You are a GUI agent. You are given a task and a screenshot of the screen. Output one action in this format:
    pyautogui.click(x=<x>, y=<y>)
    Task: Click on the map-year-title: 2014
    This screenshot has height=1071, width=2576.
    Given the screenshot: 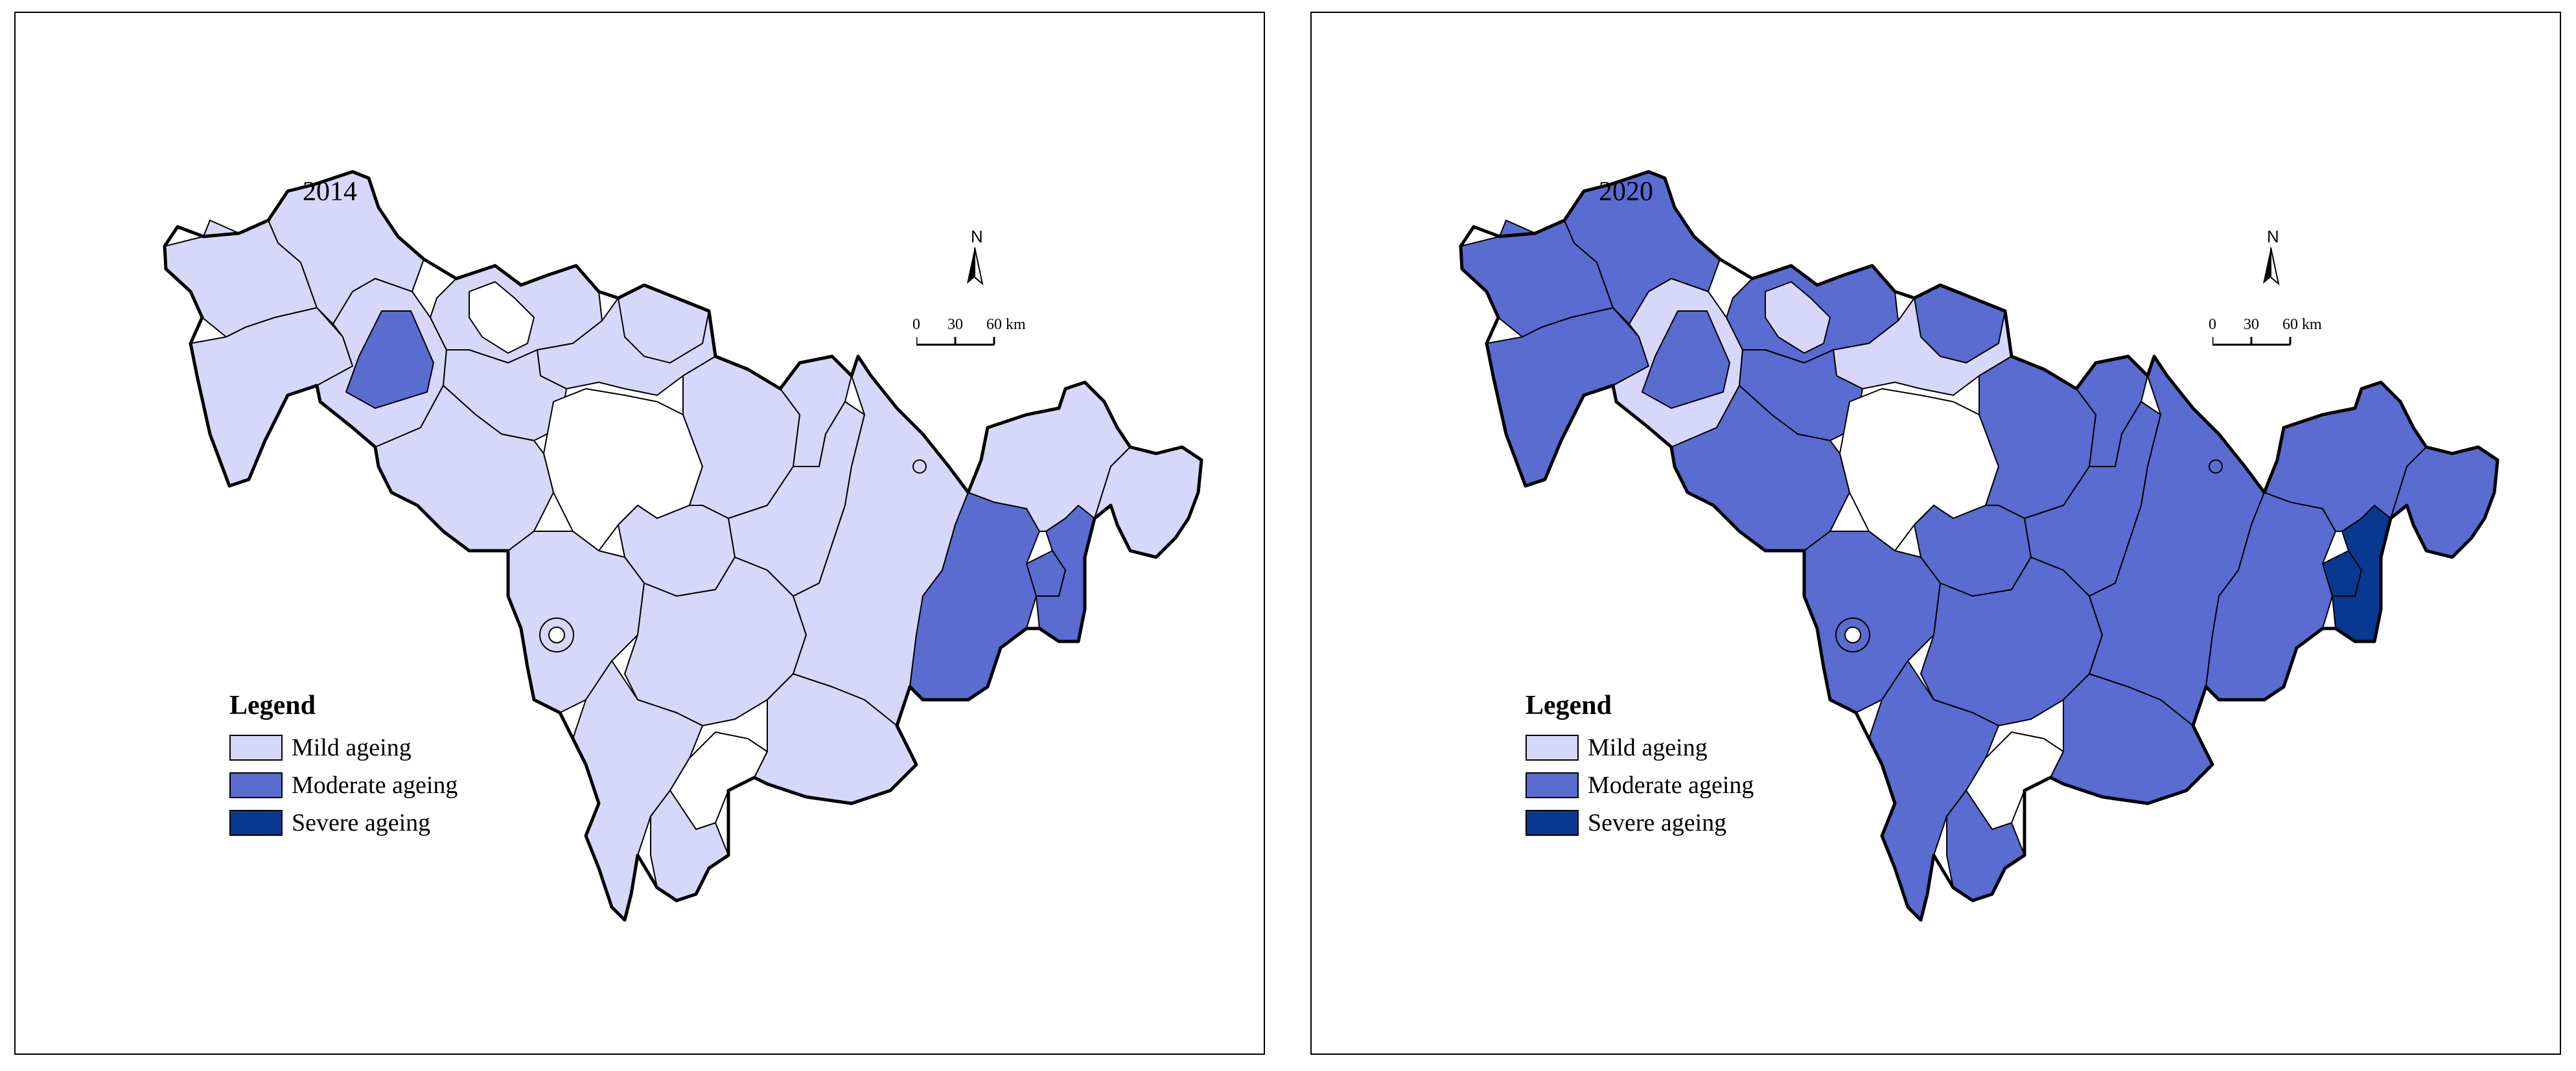 What is the action you would take?
    pyautogui.click(x=330, y=192)
    